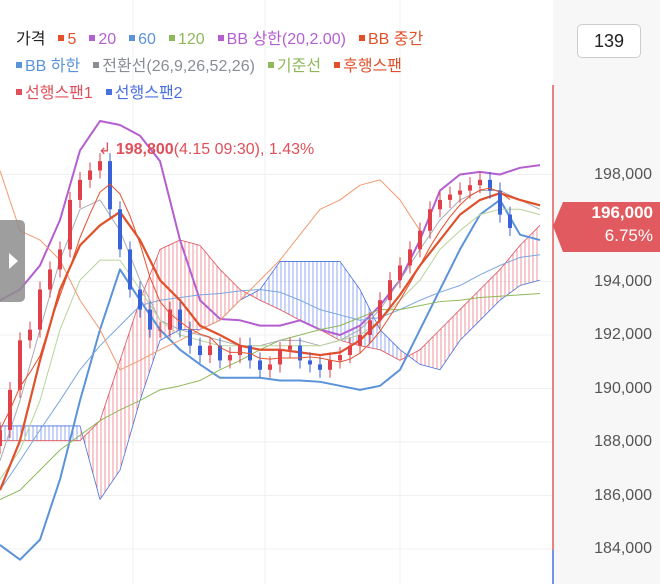  Describe the element at coordinates (623, 281) in the screenshot. I see `y-tick-label: 194,000` at that location.